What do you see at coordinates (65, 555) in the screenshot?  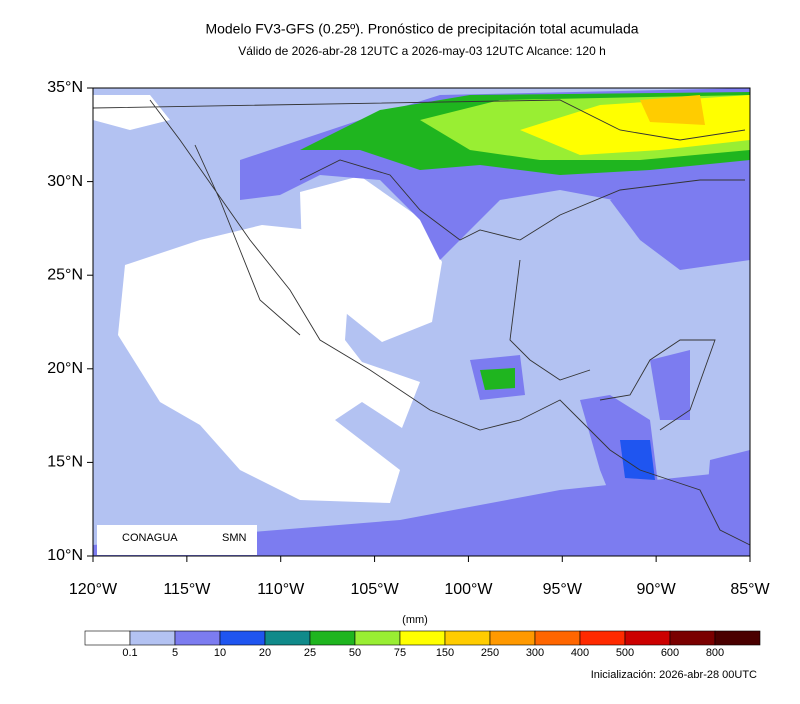 I see `lat-label: 10°N` at bounding box center [65, 555].